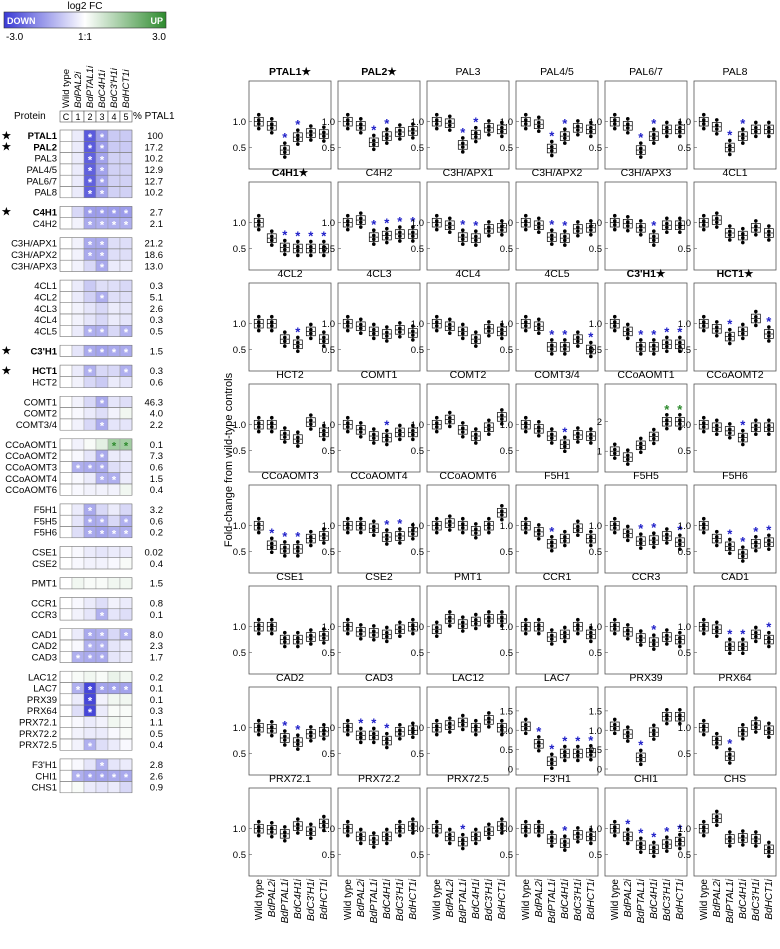 The width and height of the screenshot is (780, 949). I want to click on legend-max-label: 3.0, so click(159, 37).